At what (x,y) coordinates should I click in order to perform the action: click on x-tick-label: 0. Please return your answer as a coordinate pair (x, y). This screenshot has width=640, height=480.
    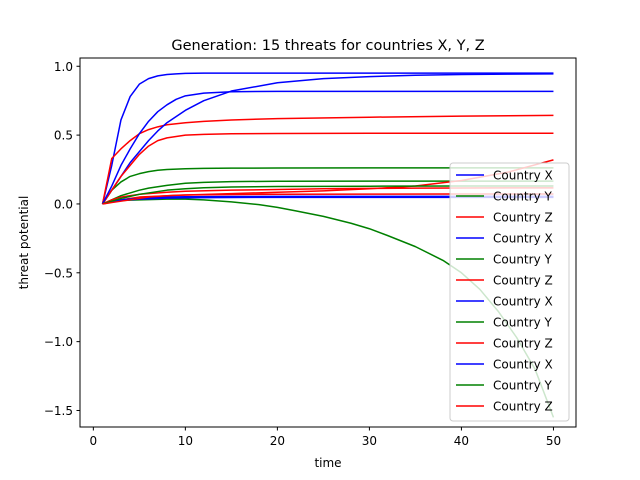
    Looking at the image, I should click on (94, 441).